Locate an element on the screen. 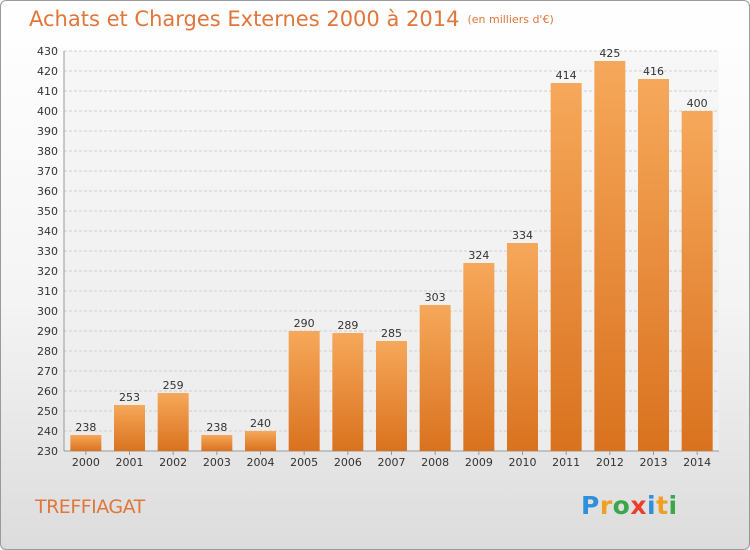 This screenshot has height=550, width=750. data-label: 253 is located at coordinates (129, 397).